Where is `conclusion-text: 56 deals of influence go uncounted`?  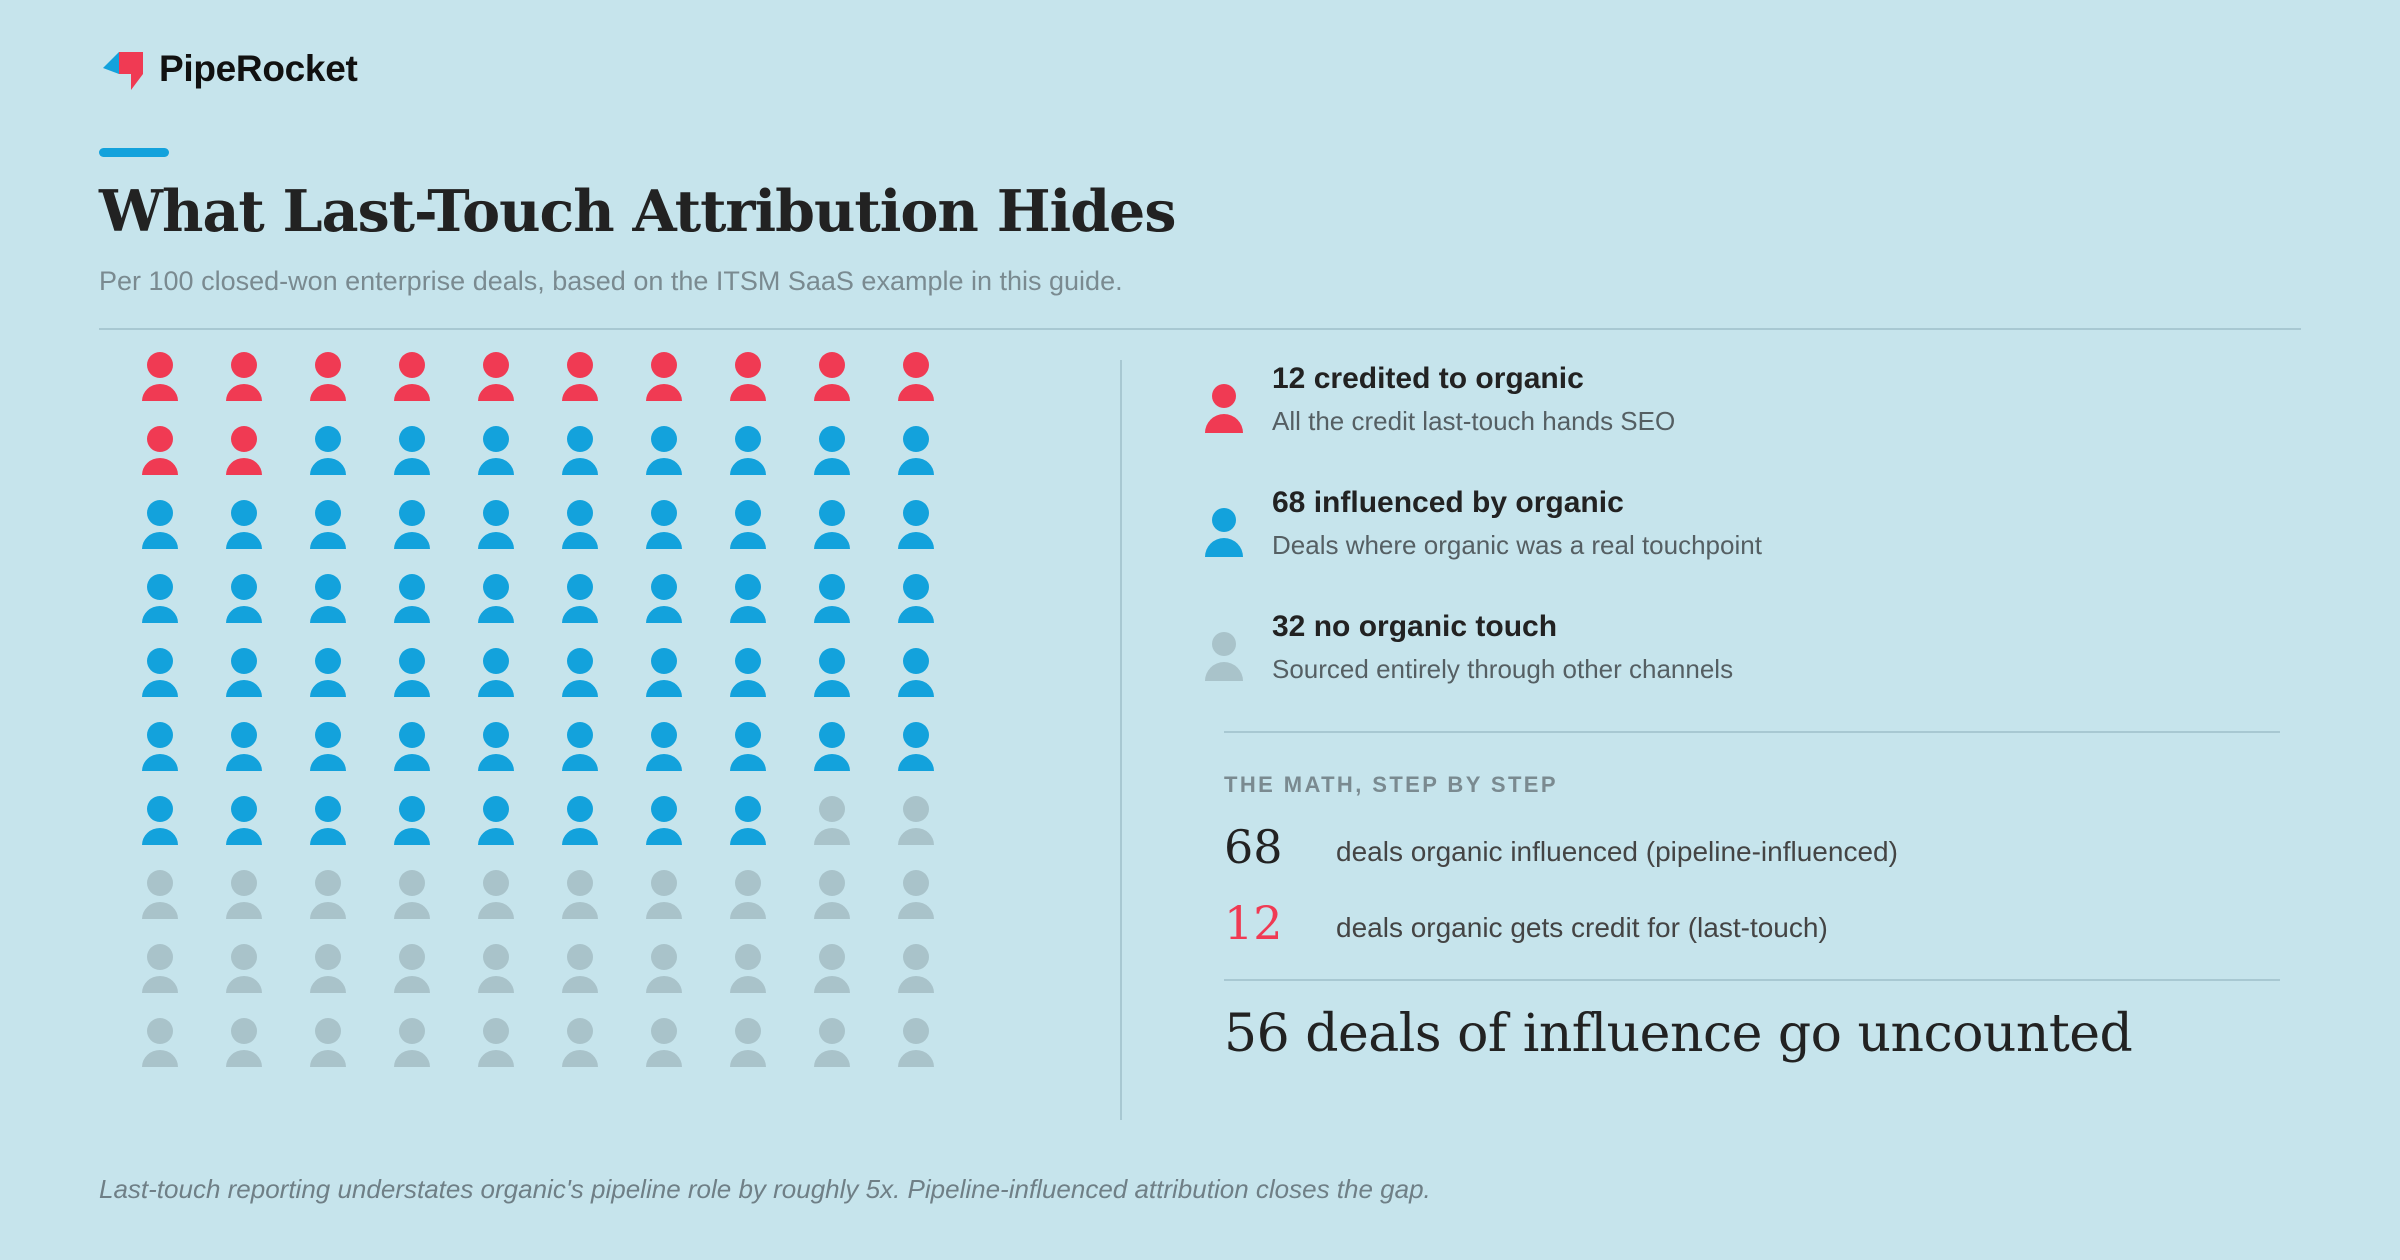 conclusion-text: 56 deals of influence go uncounted is located at coordinates (1678, 1034).